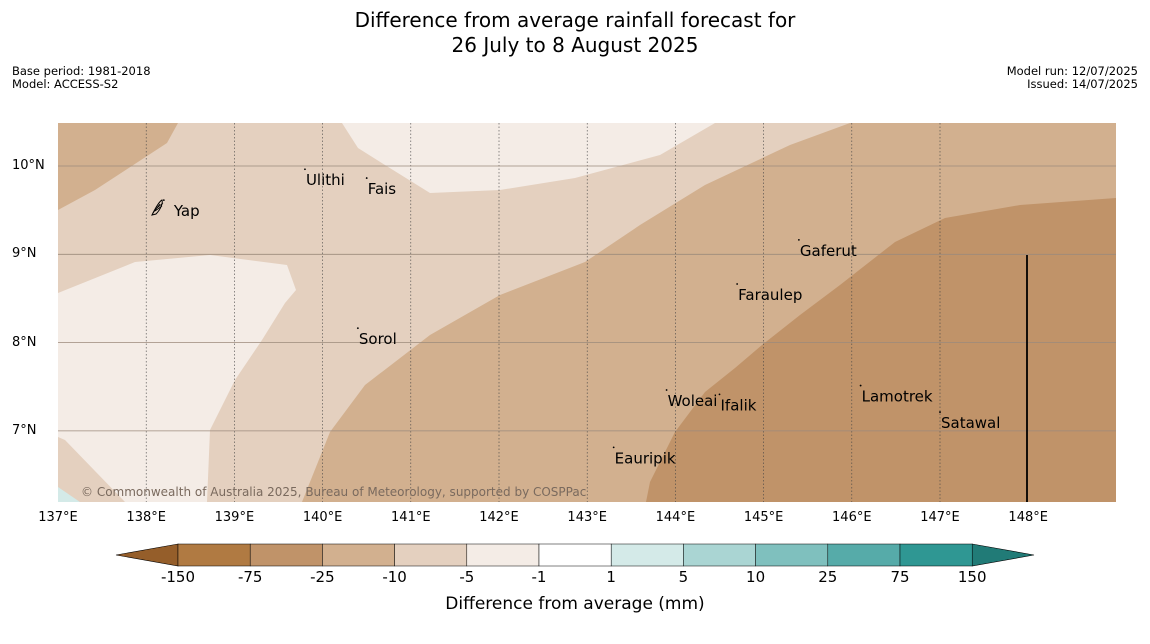  Describe the element at coordinates (177, 378) in the screenshot. I see `region-left-minus5` at that location.